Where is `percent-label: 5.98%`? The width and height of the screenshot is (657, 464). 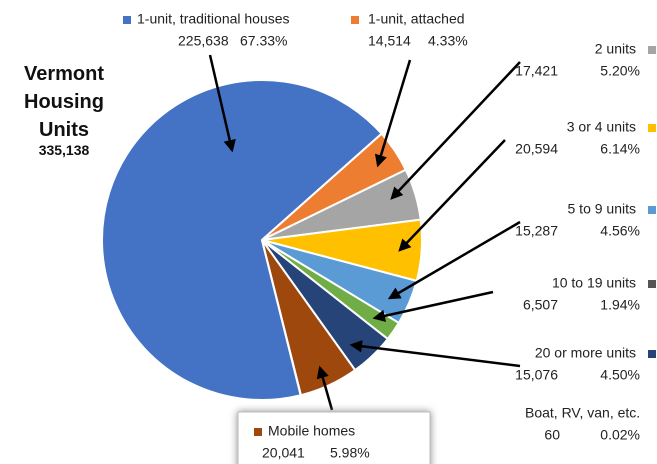
percent-label: 5.98% is located at coordinates (350, 453).